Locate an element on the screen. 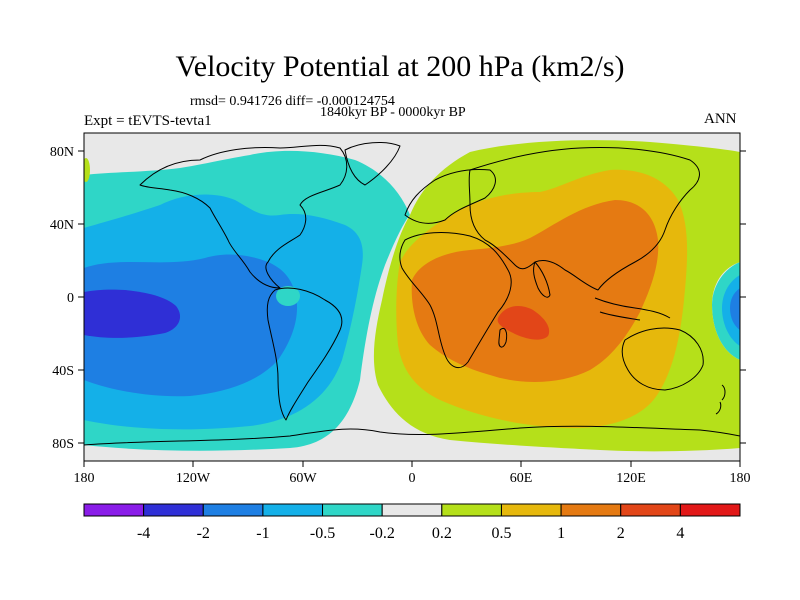 This screenshot has width=800, height=600. lon-label-0: 0 is located at coordinates (412, 478).